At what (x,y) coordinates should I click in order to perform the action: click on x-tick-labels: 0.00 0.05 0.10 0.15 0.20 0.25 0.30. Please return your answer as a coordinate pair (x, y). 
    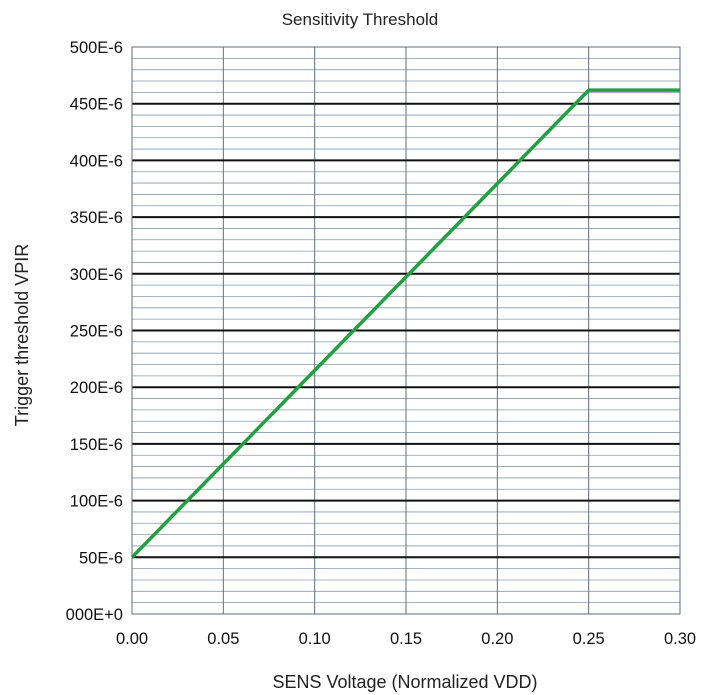
    Looking at the image, I should click on (406, 639).